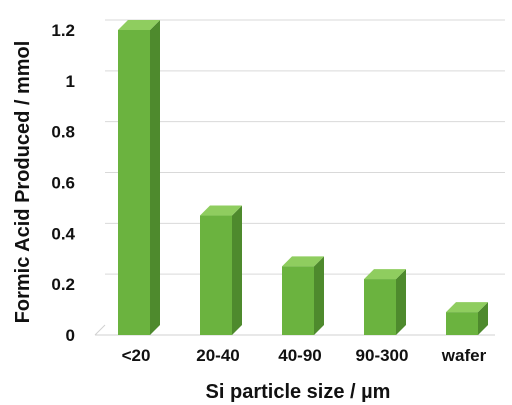  I want to click on y-tick-label: 1.2, so click(63, 30).